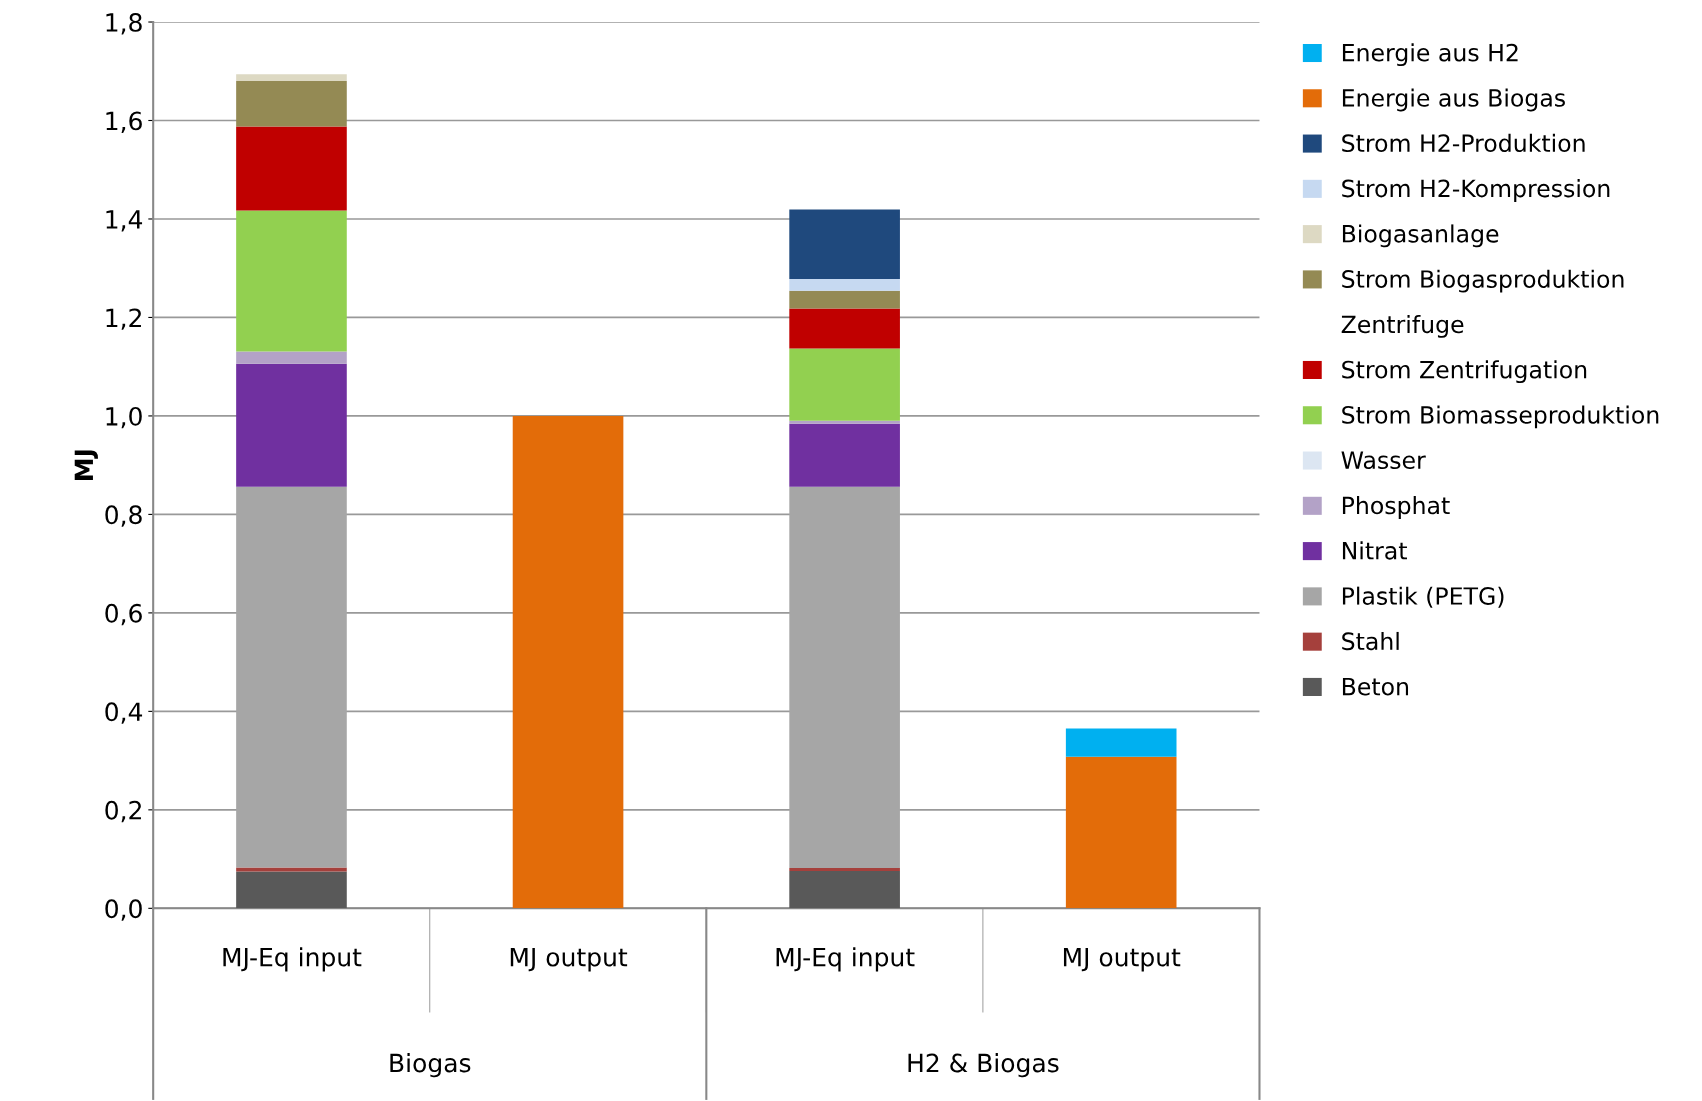 The width and height of the screenshot is (1702, 1101). What do you see at coordinates (1402, 326) in the screenshot?
I see `text: Zentrifuge` at bounding box center [1402, 326].